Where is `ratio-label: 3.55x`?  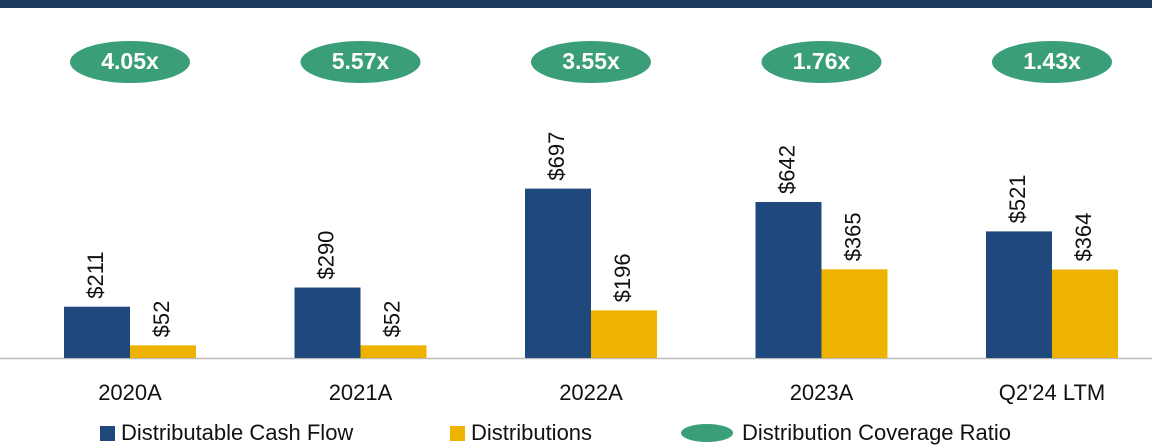
ratio-label: 3.55x is located at coordinates (591, 61).